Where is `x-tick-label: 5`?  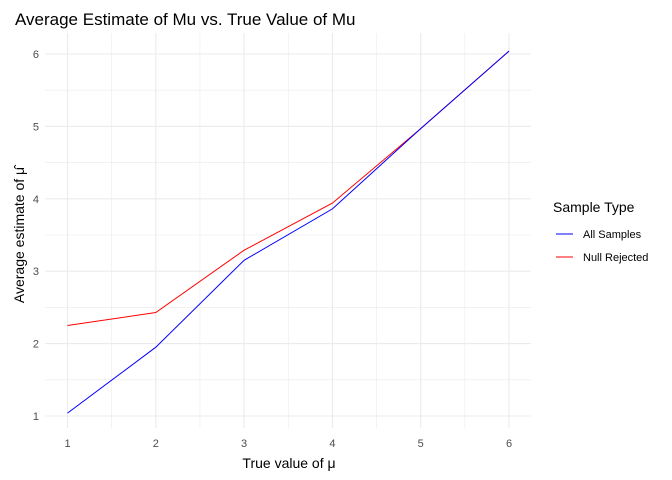 x-tick-label: 5 is located at coordinates (421, 444).